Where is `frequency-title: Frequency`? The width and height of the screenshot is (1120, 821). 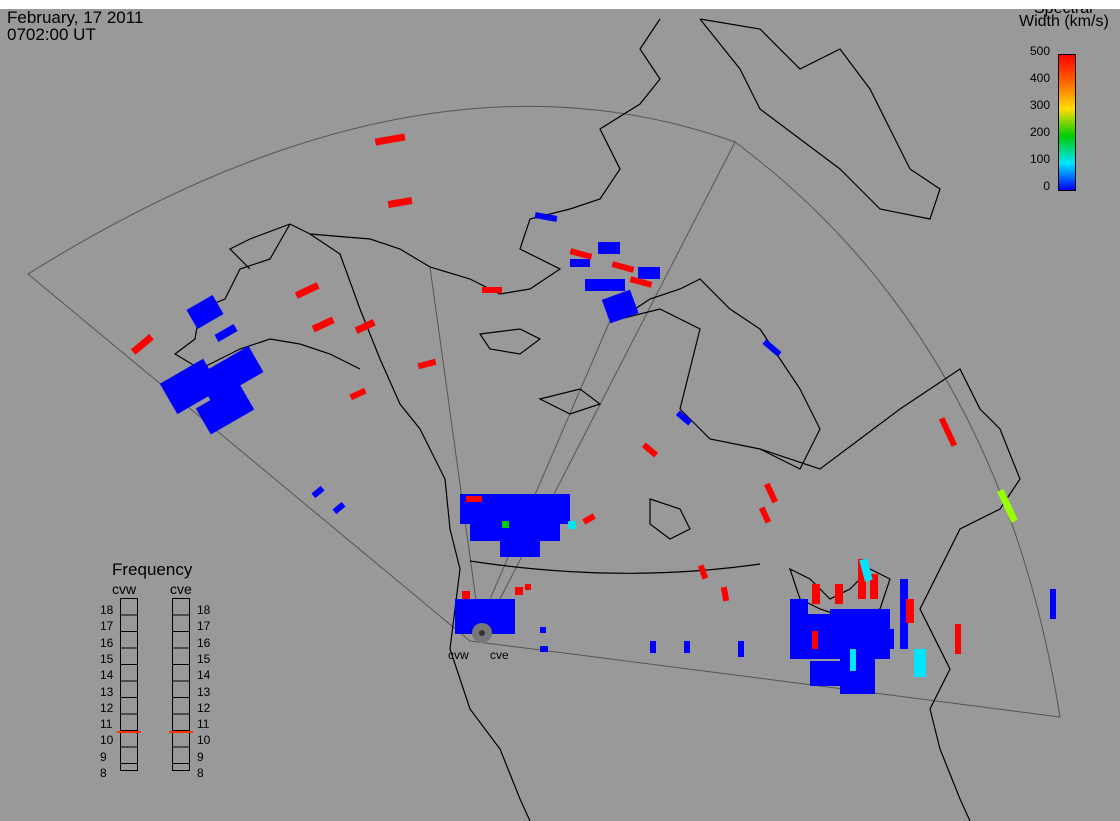
frequency-title: Frequency is located at coordinates (152, 569).